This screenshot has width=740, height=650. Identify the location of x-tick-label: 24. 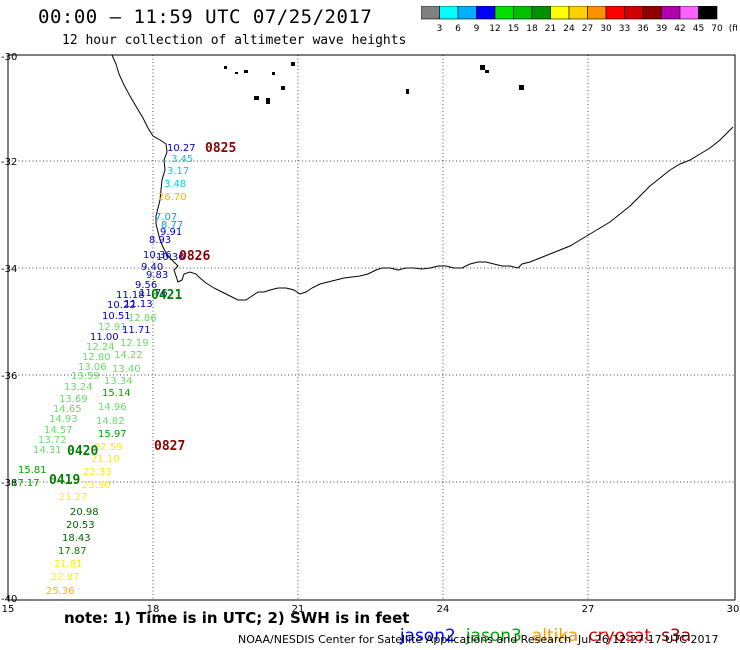
(443, 609).